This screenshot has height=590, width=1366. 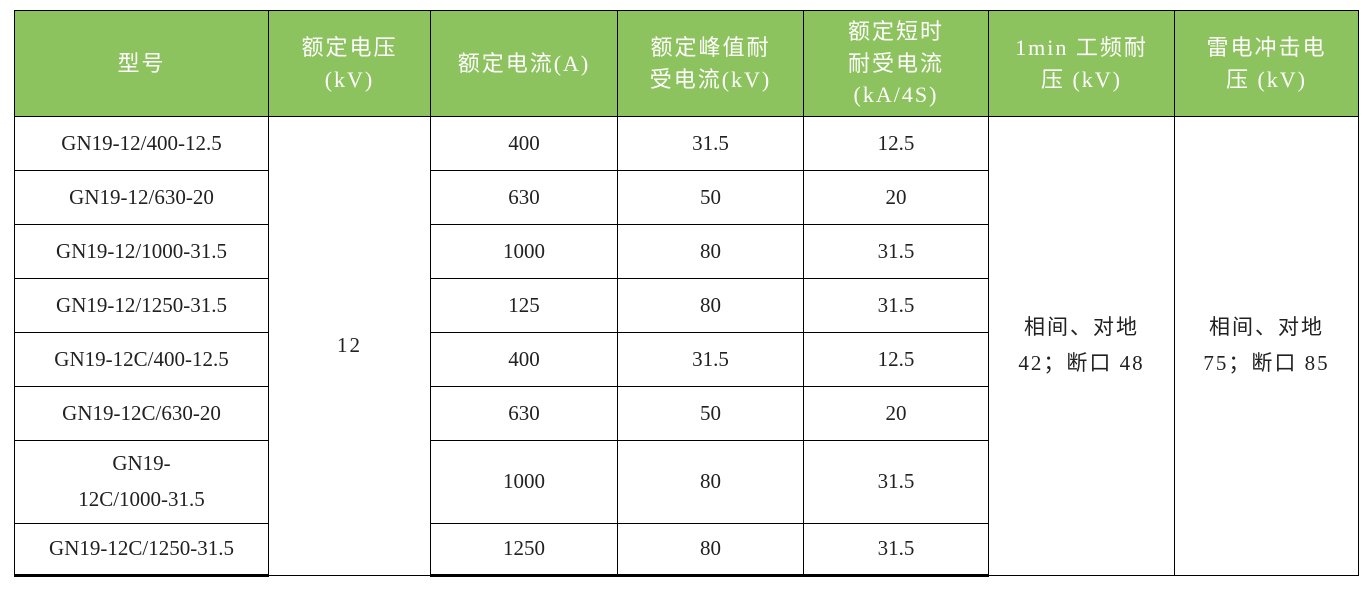 What do you see at coordinates (710, 63) in the screenshot?
I see `column-header-peak-withstand-current: 额定峰值耐 受电流(kV)` at bounding box center [710, 63].